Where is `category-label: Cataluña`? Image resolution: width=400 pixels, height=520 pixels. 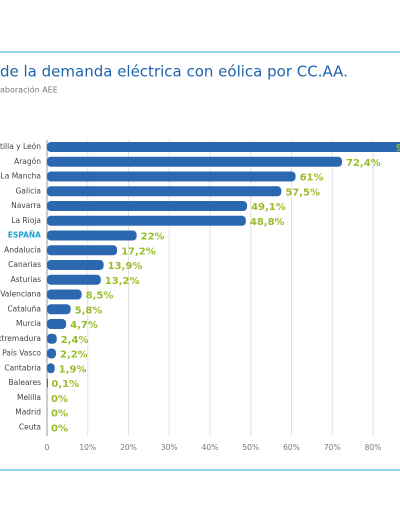 category-label: Cataluña is located at coordinates (24, 308).